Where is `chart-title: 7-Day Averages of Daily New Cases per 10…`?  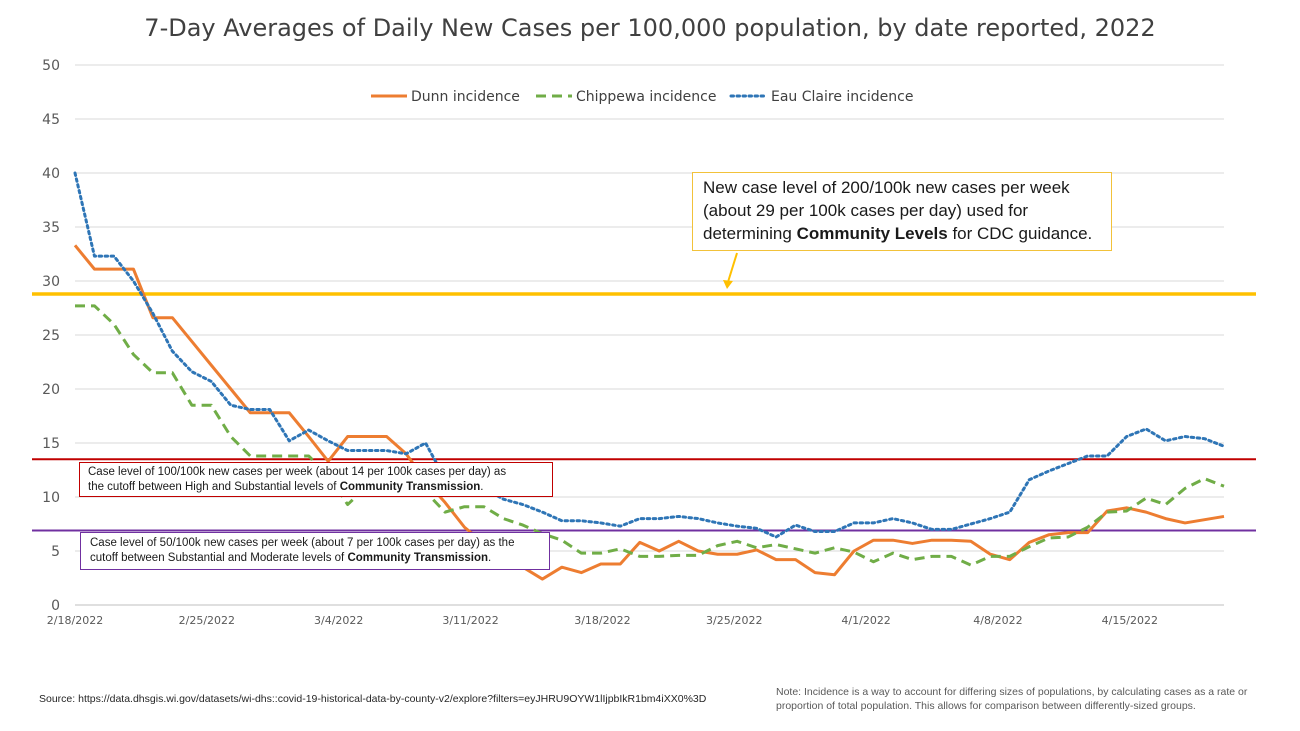
chart-title: 7-Day Averages of Daily New Cases per 10… is located at coordinates (650, 28).